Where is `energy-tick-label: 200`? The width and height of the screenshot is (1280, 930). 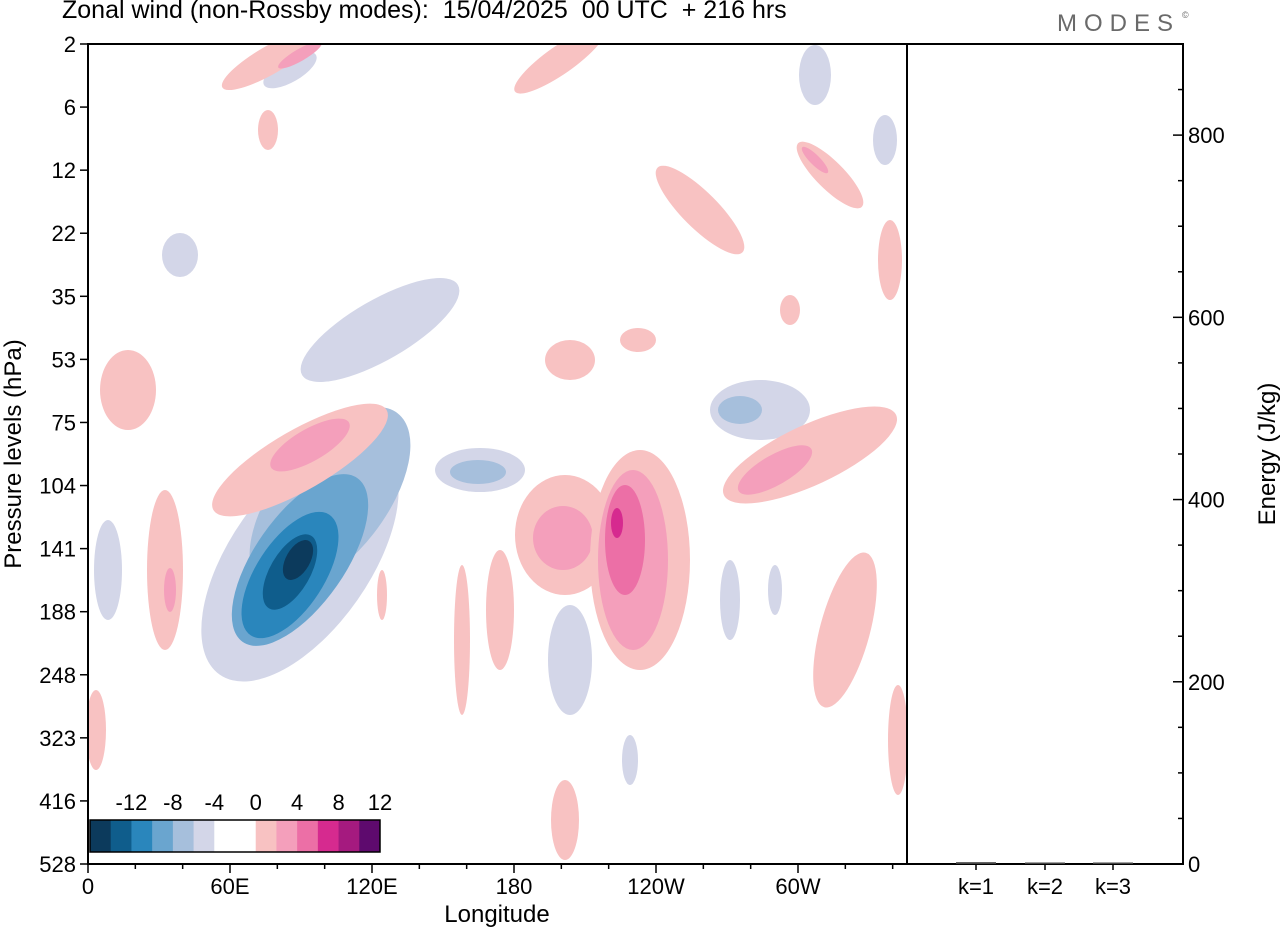 energy-tick-label: 200 is located at coordinates (1206, 682).